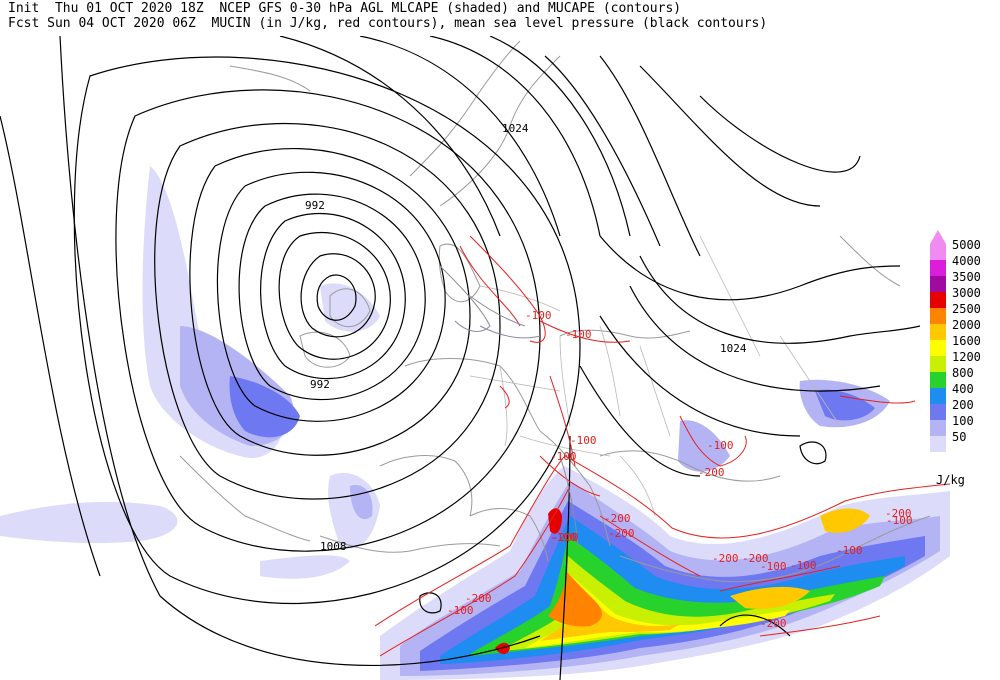  Describe the element at coordinates (950, 480) in the screenshot. I see `colorbar-unit: J/kg` at that location.